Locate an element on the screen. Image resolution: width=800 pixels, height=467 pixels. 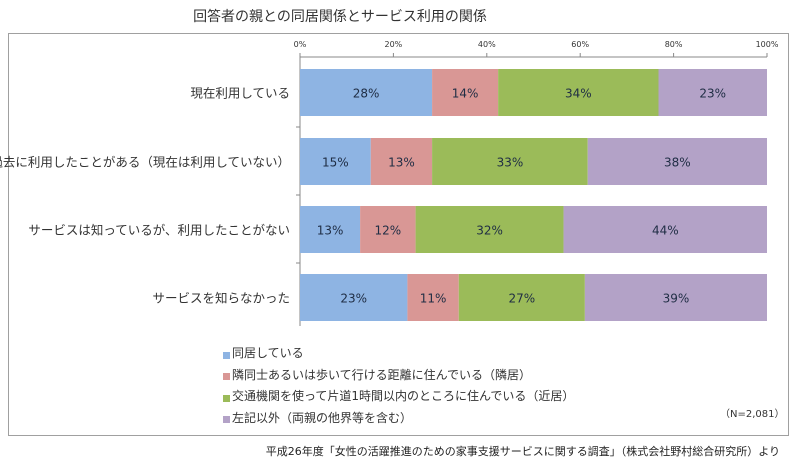
legend-label: 同居している is located at coordinates (268, 353).